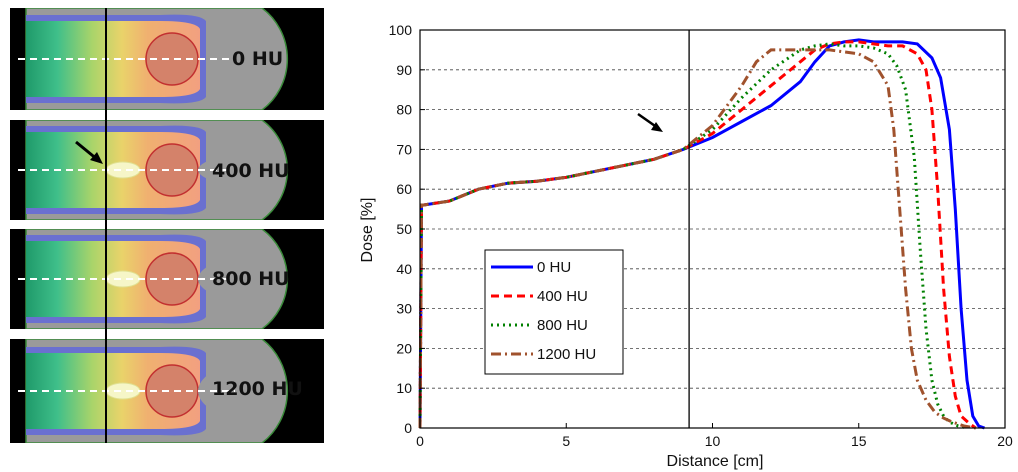  Describe the element at coordinates (404, 348) in the screenshot. I see `y-tick-label: 20` at that location.